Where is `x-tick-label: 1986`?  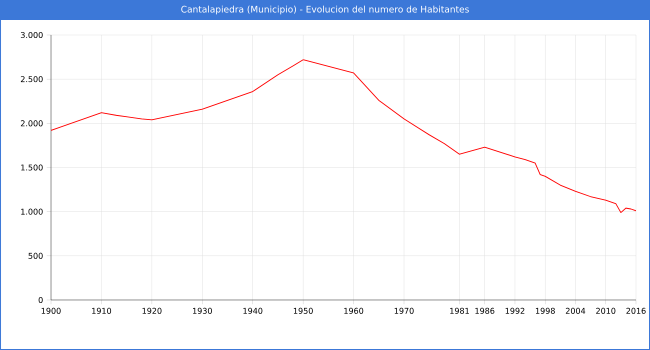 x-tick-label: 1986 is located at coordinates (484, 311).